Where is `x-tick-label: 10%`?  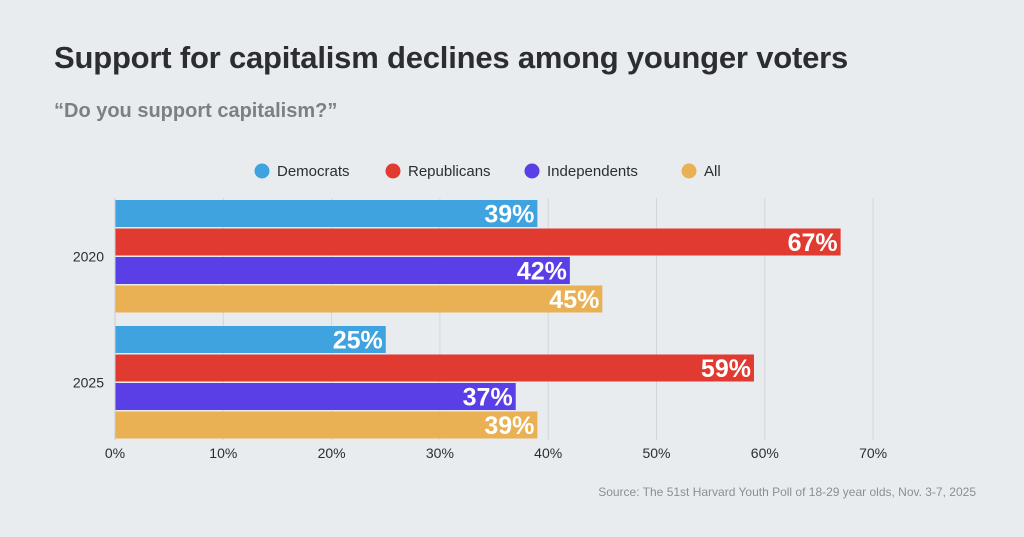 x-tick-label: 10% is located at coordinates (223, 453).